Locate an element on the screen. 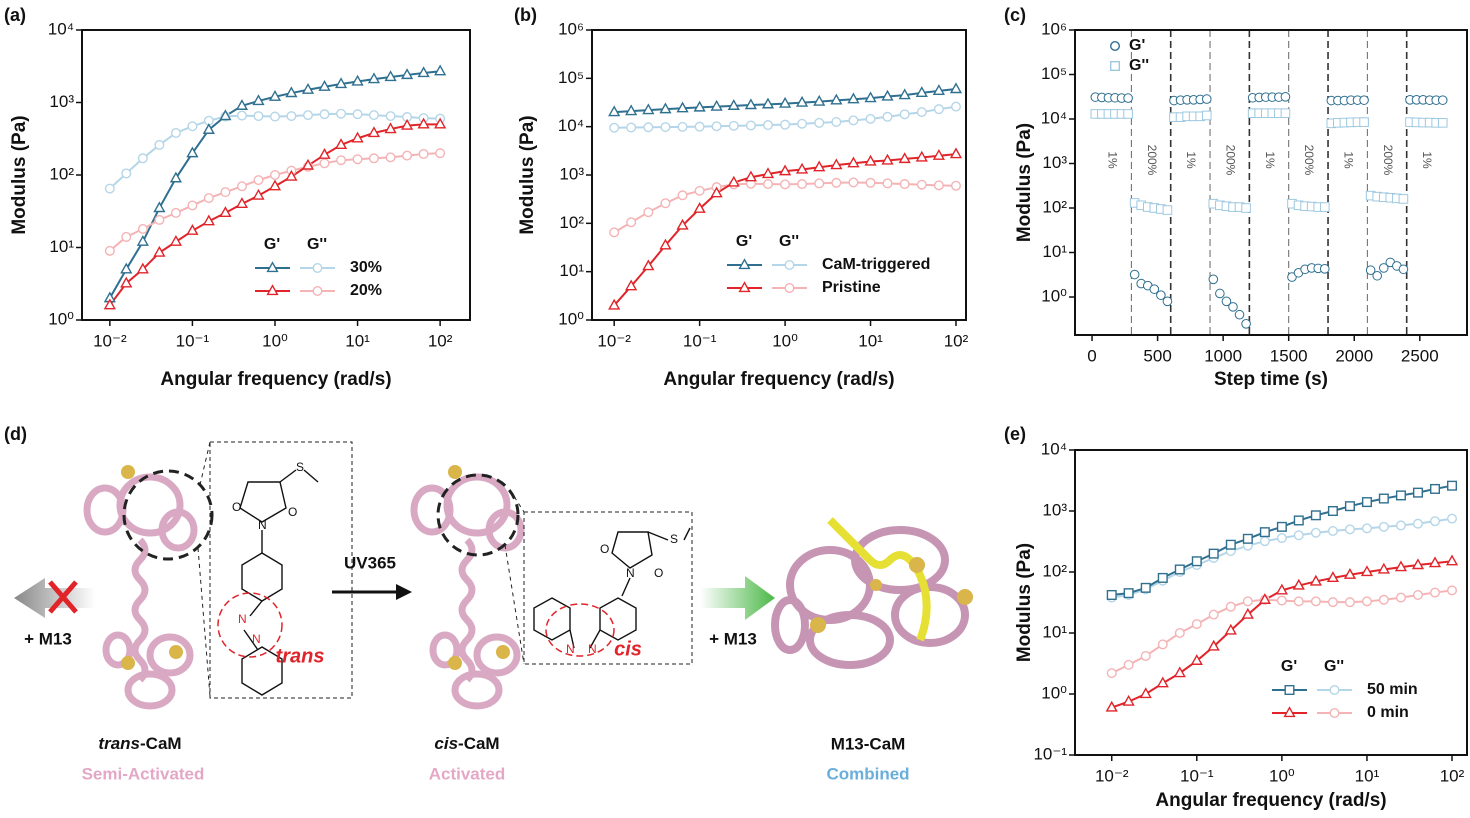 The height and width of the screenshot is (818, 1470). y-tick-label: 10⁵ is located at coordinates (571, 77).